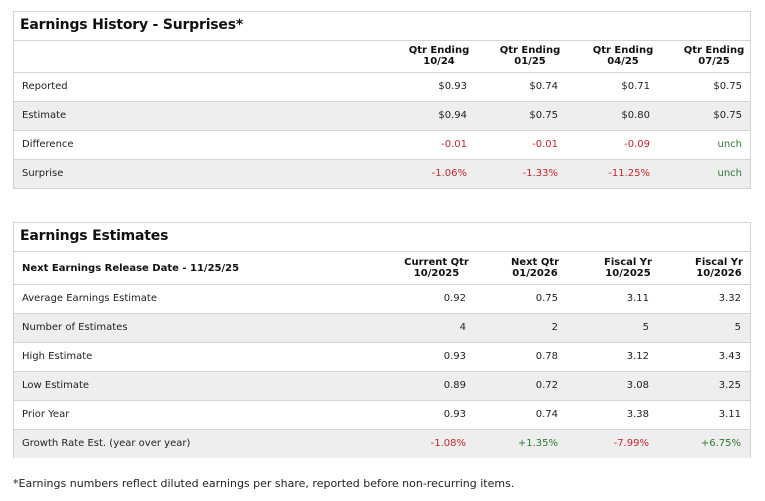 This screenshot has height=501, width=765. What do you see at coordinates (382, 115) in the screenshot?
I see `table-row: Estimate $0.94 $0.75 $0.80 $0.75` at bounding box center [382, 115].